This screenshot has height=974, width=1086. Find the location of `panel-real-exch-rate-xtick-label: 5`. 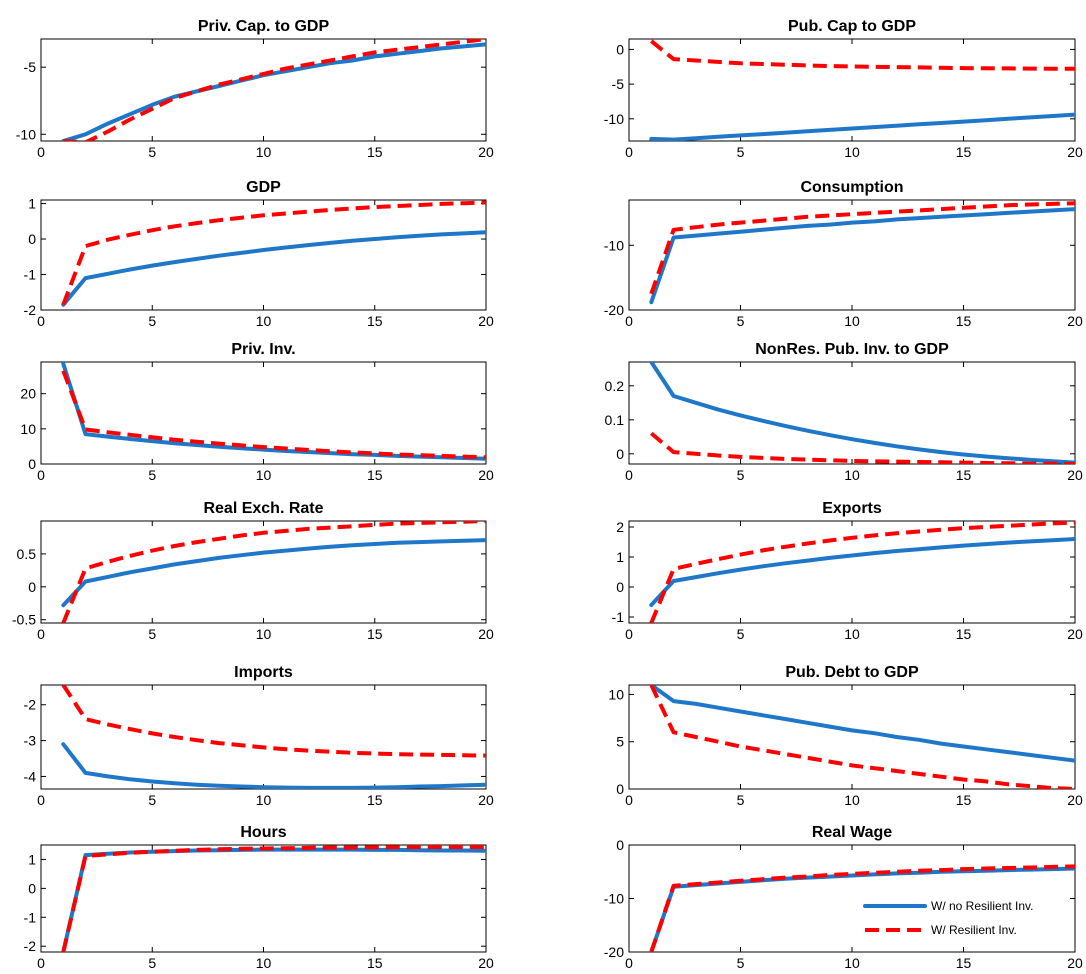

panel-real-exch-rate-xtick-label: 5 is located at coordinates (152, 634).